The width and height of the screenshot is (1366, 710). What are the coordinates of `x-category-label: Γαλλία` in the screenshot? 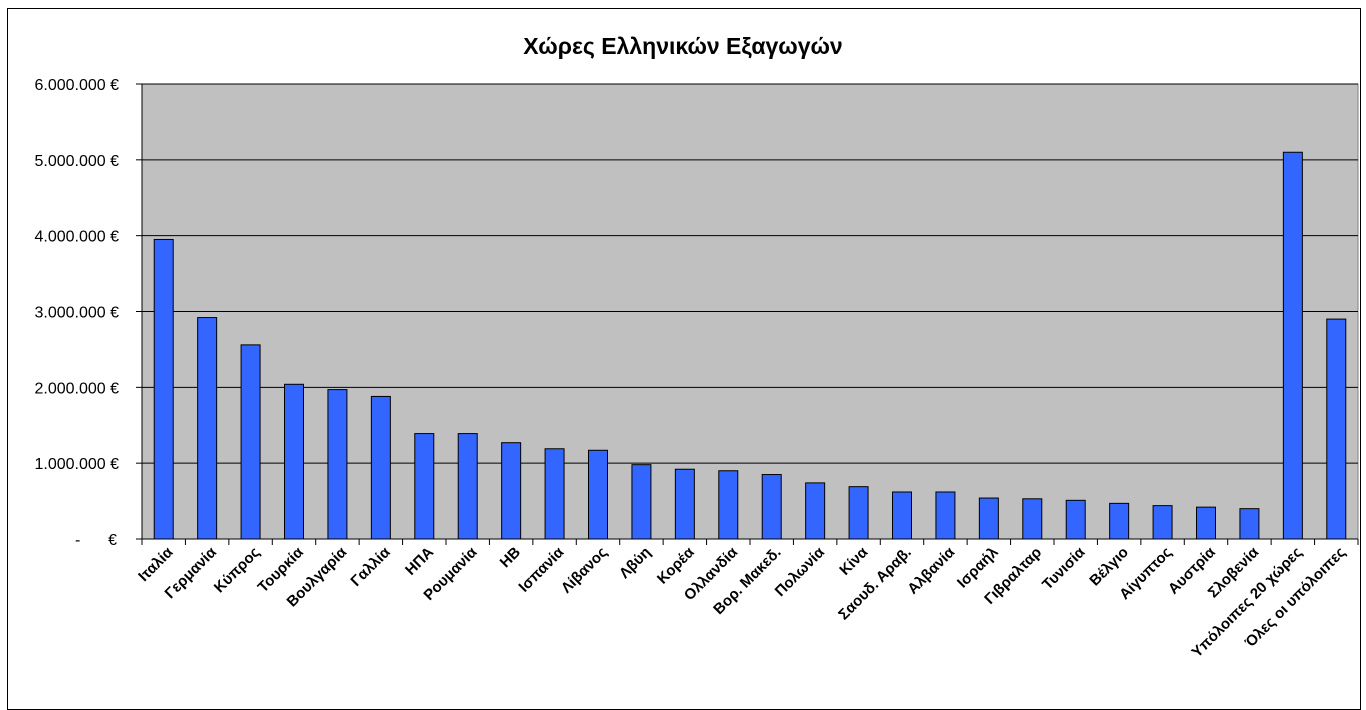 It's located at (371, 566).